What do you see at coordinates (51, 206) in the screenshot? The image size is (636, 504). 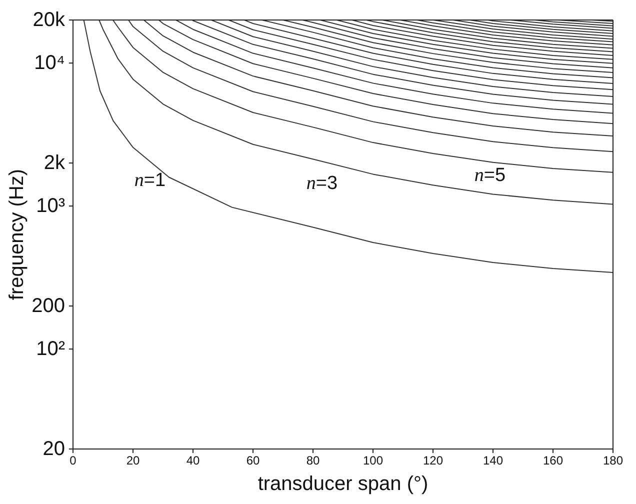 I see `y-tick-label: 10³` at bounding box center [51, 206].